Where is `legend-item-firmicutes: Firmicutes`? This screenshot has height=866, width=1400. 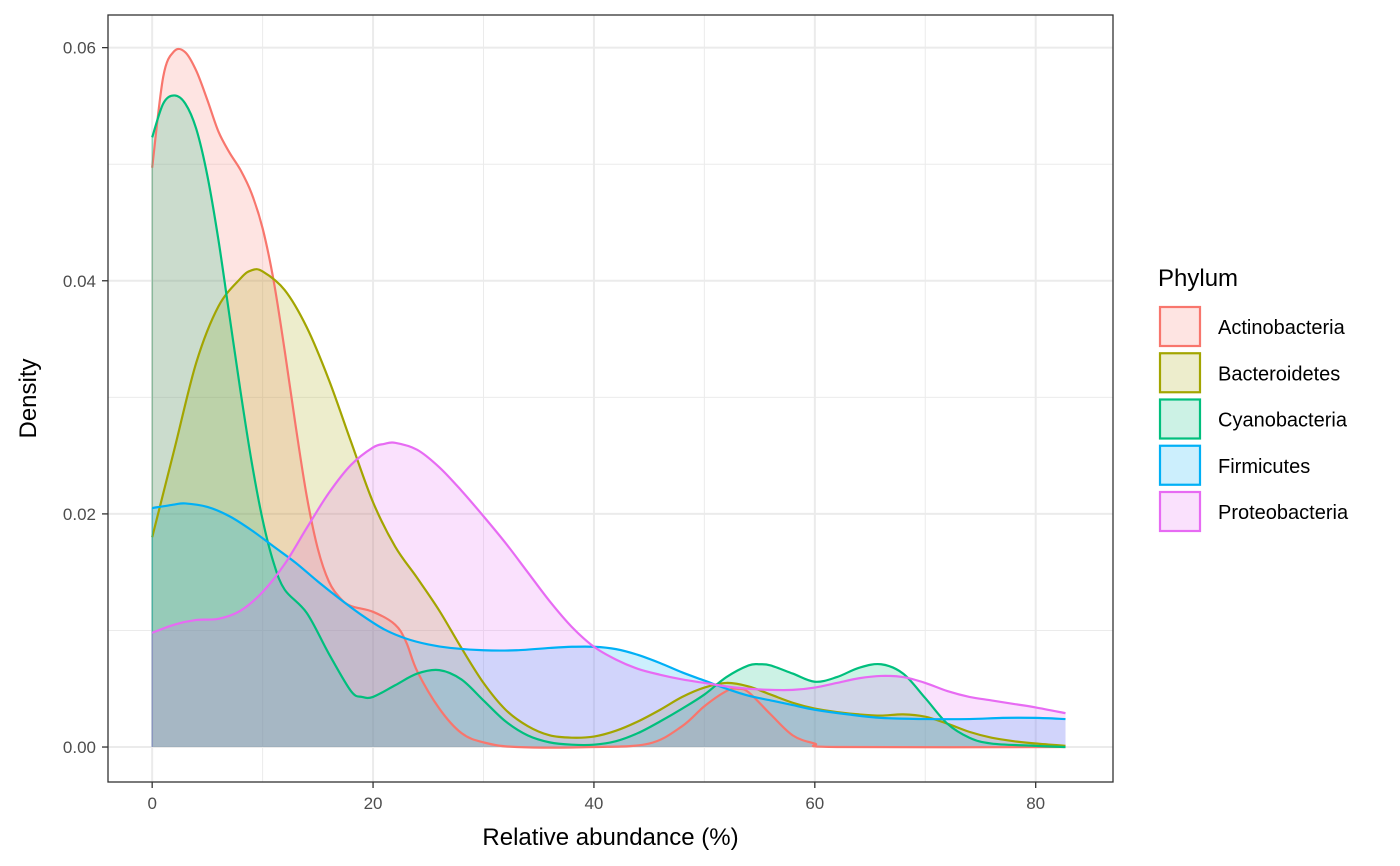 legend-item-firmicutes: Firmicutes is located at coordinates (1234, 465).